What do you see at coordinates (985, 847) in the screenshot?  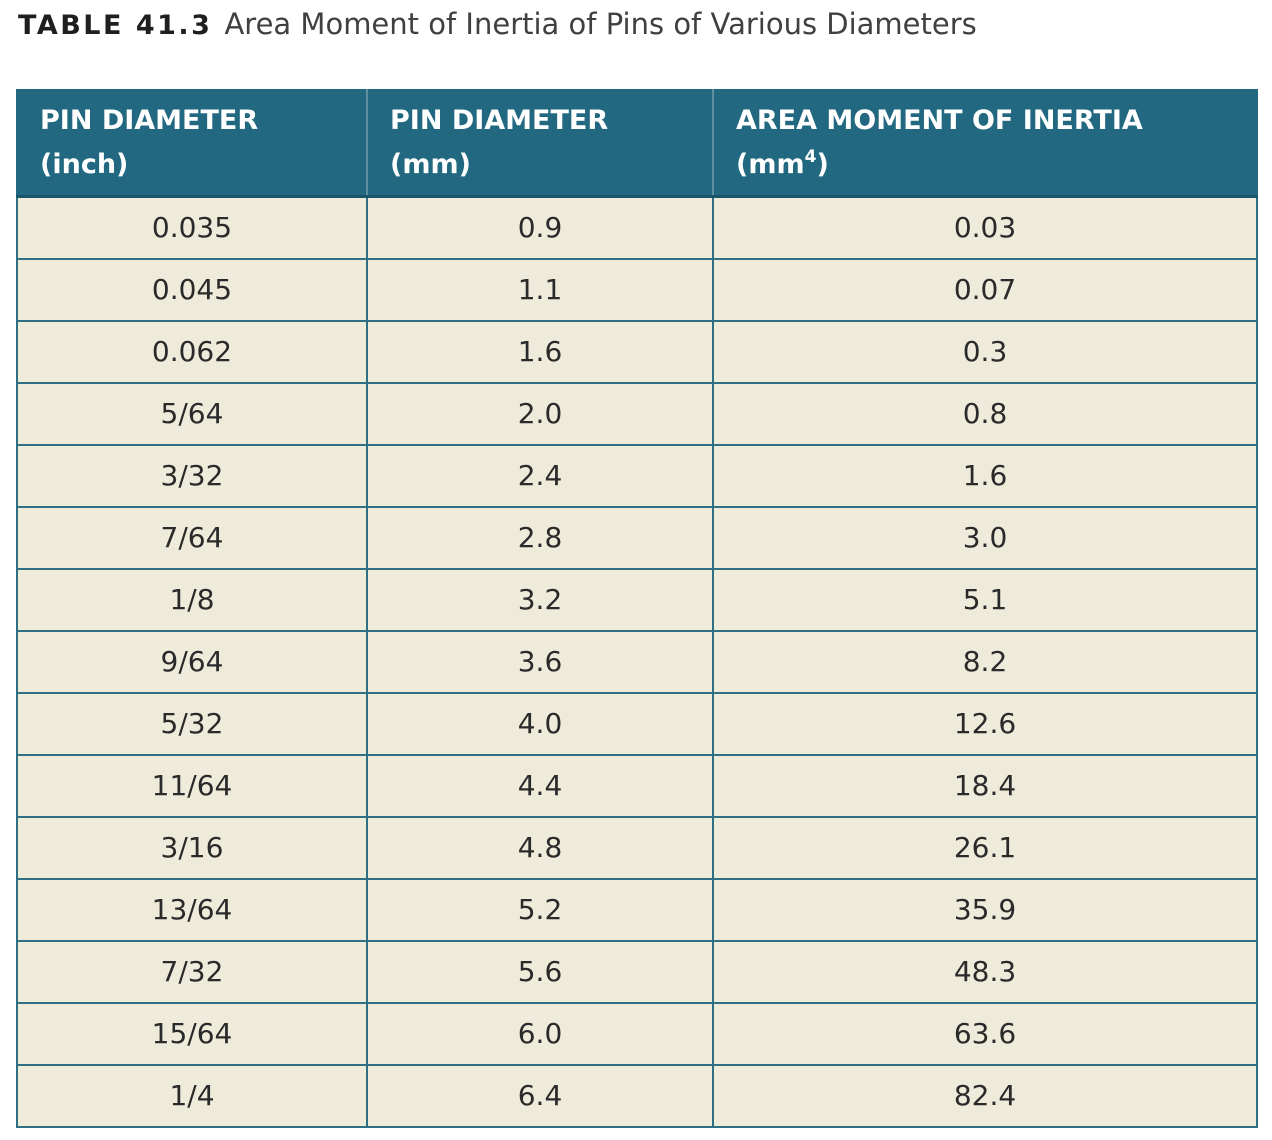 I see `cell-area-moment-of-inertia: 26.1` at bounding box center [985, 847].